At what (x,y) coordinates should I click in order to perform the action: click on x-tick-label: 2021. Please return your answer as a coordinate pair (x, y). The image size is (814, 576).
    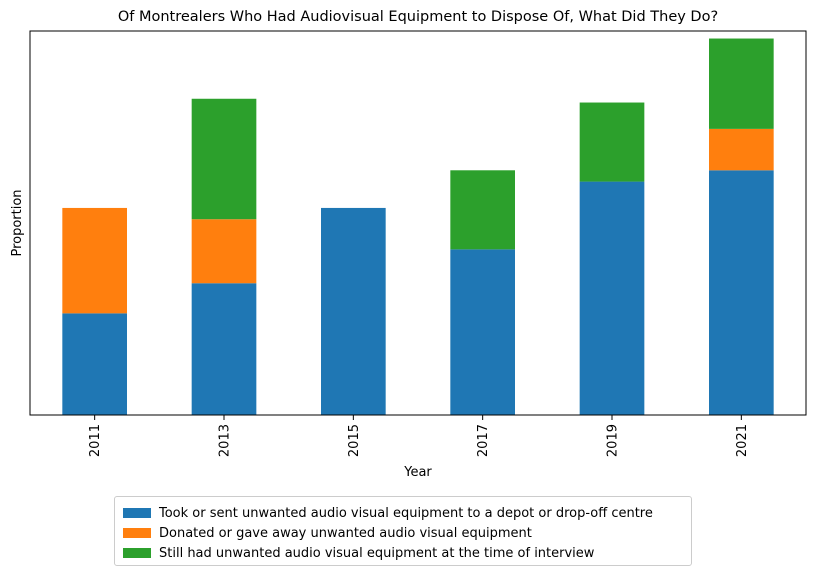
    Looking at the image, I should click on (742, 440).